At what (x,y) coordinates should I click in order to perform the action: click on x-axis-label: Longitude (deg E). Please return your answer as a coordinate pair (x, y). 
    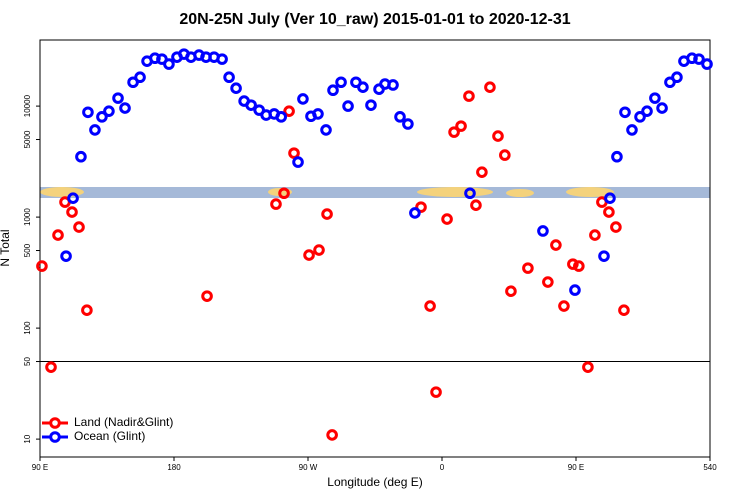
    Looking at the image, I should click on (374, 482).